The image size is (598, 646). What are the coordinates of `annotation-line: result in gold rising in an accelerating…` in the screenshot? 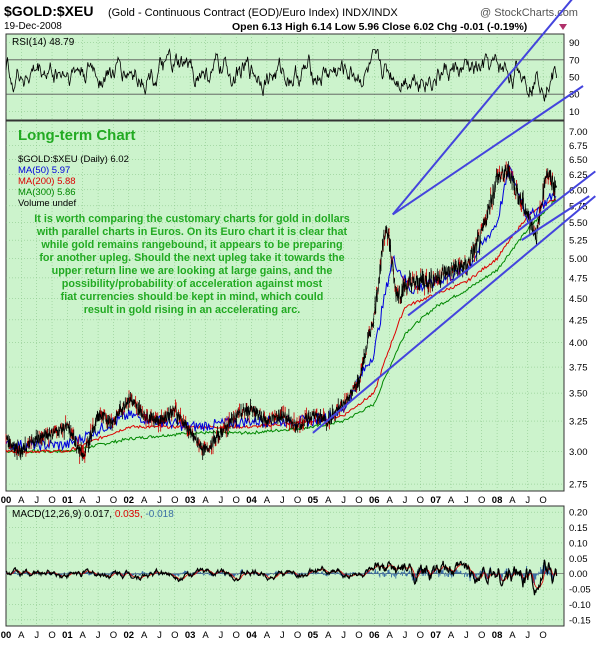 It's located at (192, 310).